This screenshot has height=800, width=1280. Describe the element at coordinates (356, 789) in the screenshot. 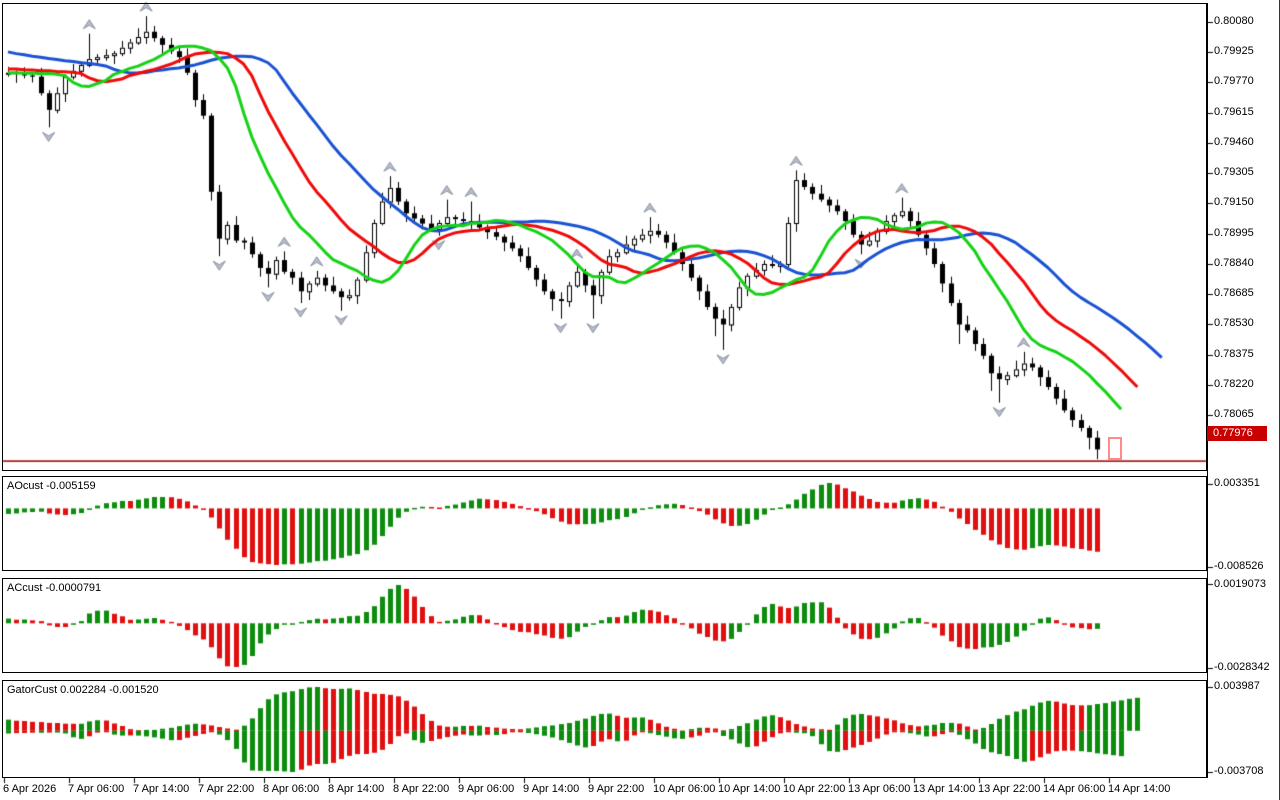

I see `time-axis-label: 8 Apr 14:00` at that location.